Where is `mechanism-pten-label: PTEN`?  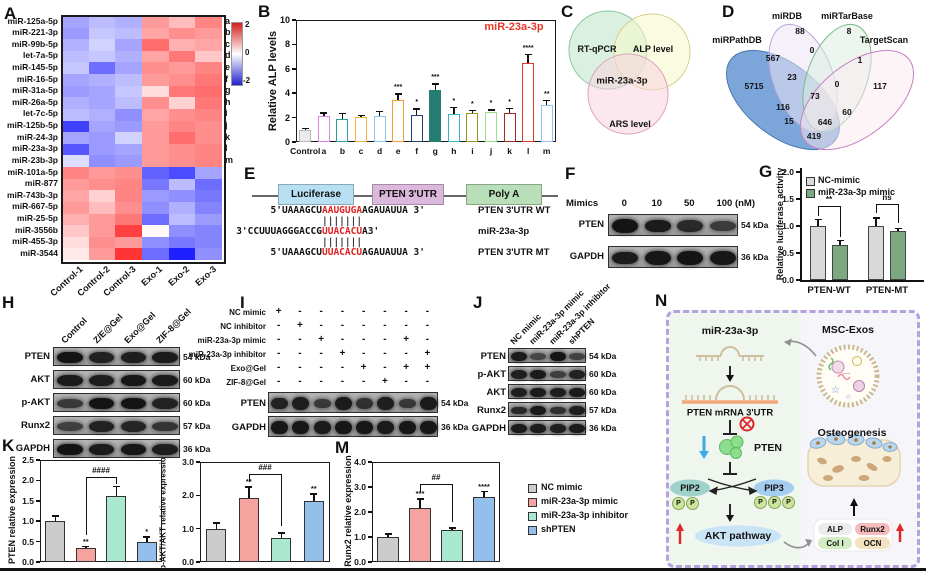
mechanism-pten-label: PTEN is located at coordinates (768, 448).